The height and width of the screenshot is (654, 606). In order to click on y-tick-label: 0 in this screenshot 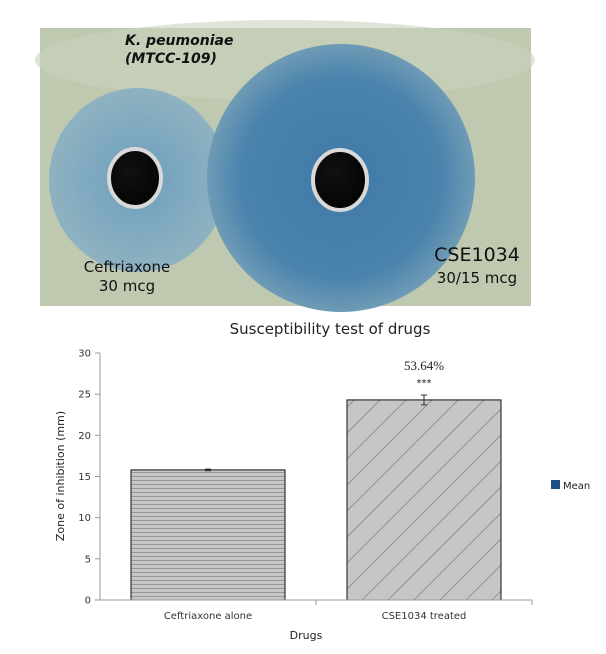, I will do `click(88, 601)`.